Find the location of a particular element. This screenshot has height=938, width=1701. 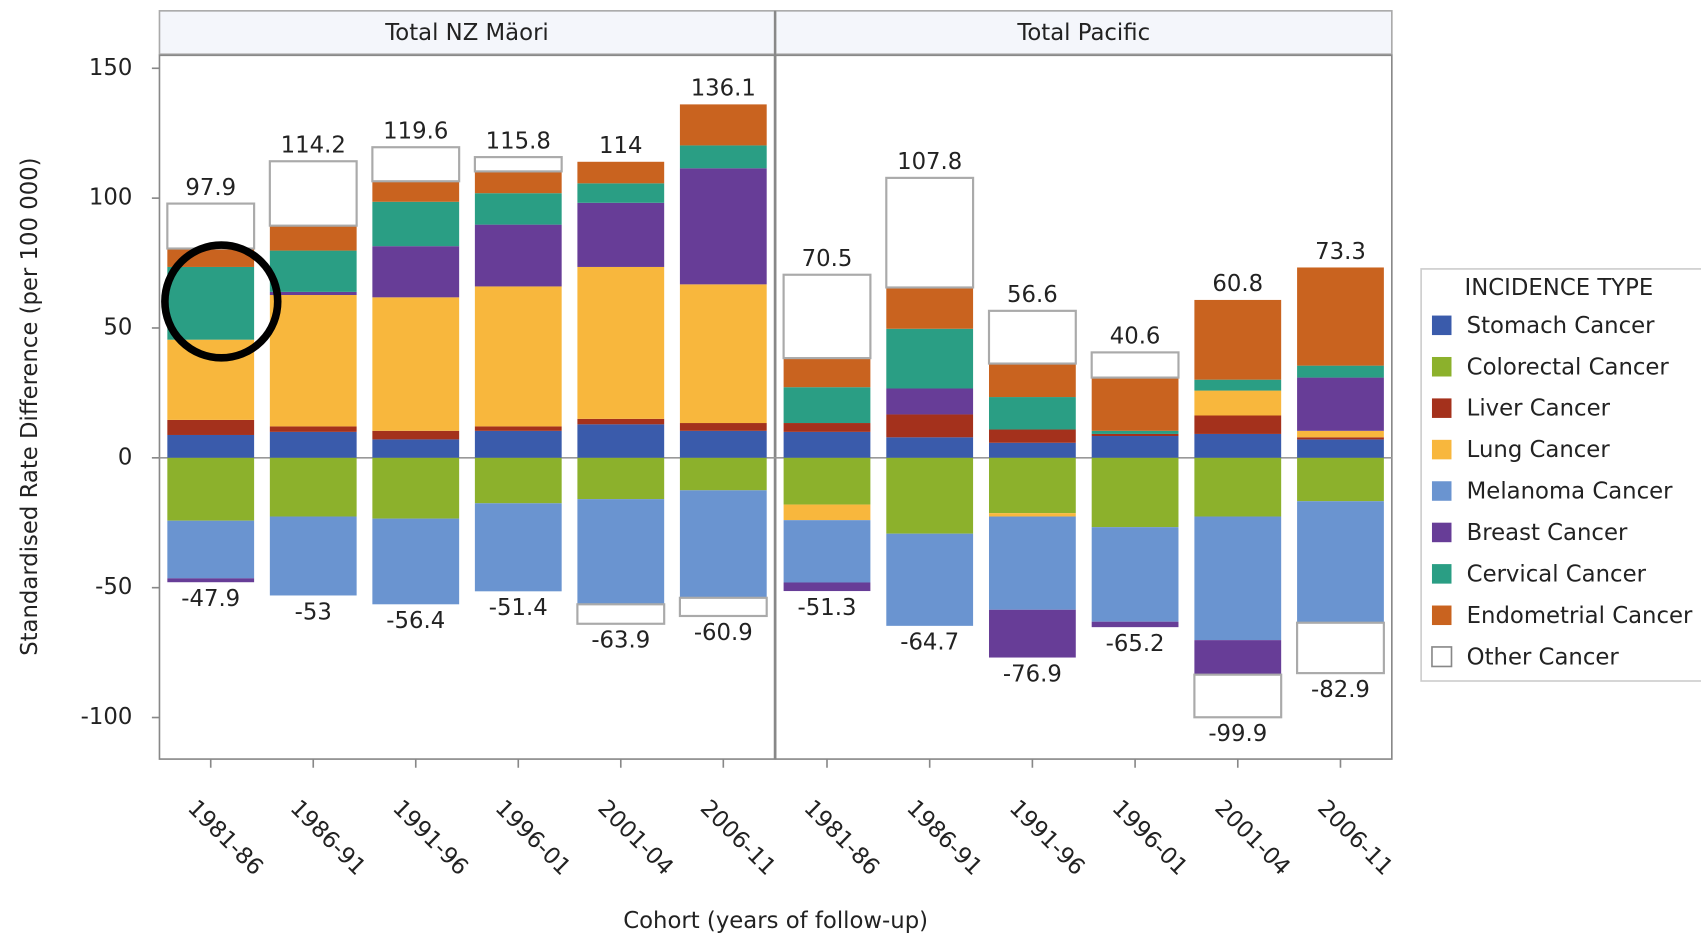

panel-title: Total NZ Mäori is located at coordinates (466, 33).